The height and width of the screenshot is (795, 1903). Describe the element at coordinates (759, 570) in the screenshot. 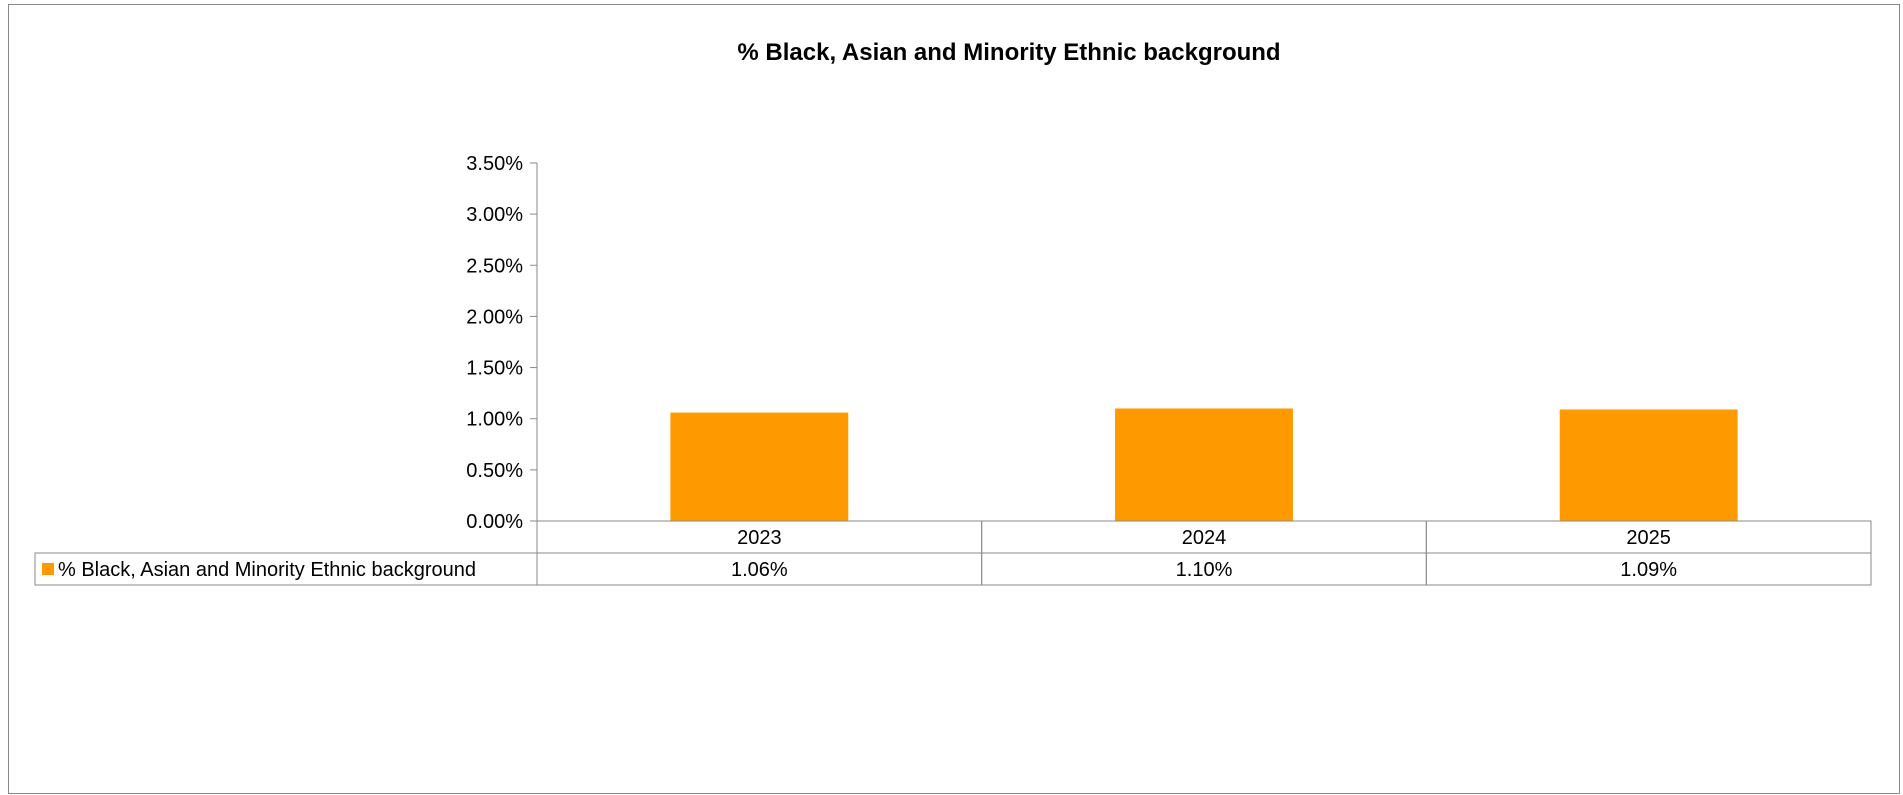

I see `data-value-label: 1.06%` at that location.